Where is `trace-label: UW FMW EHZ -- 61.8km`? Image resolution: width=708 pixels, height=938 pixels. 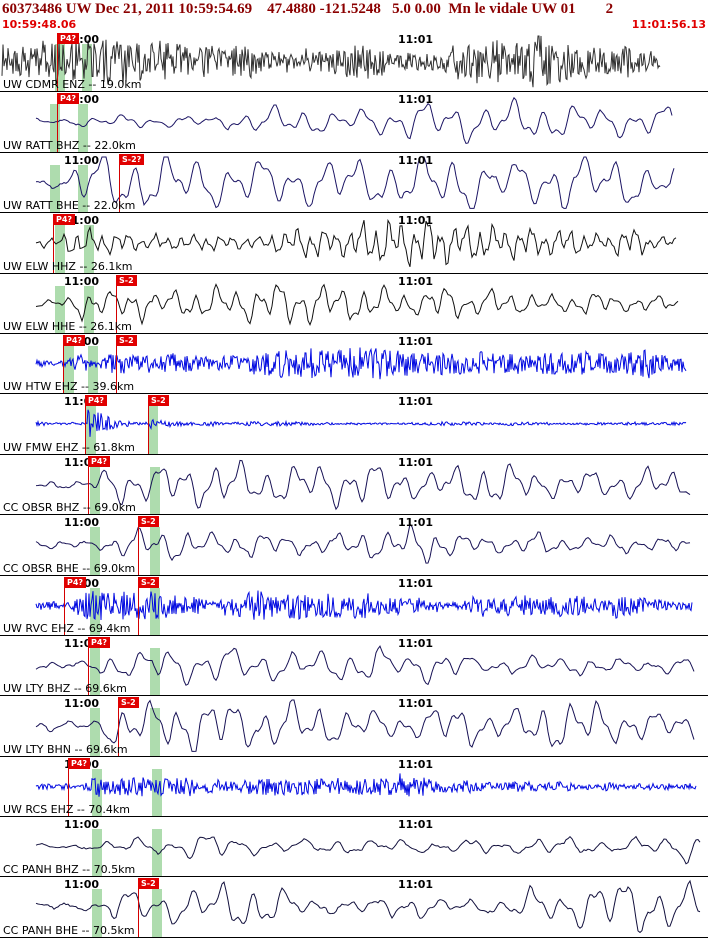 trace-label: UW FMW EHZ -- 61.8km is located at coordinates (69, 447).